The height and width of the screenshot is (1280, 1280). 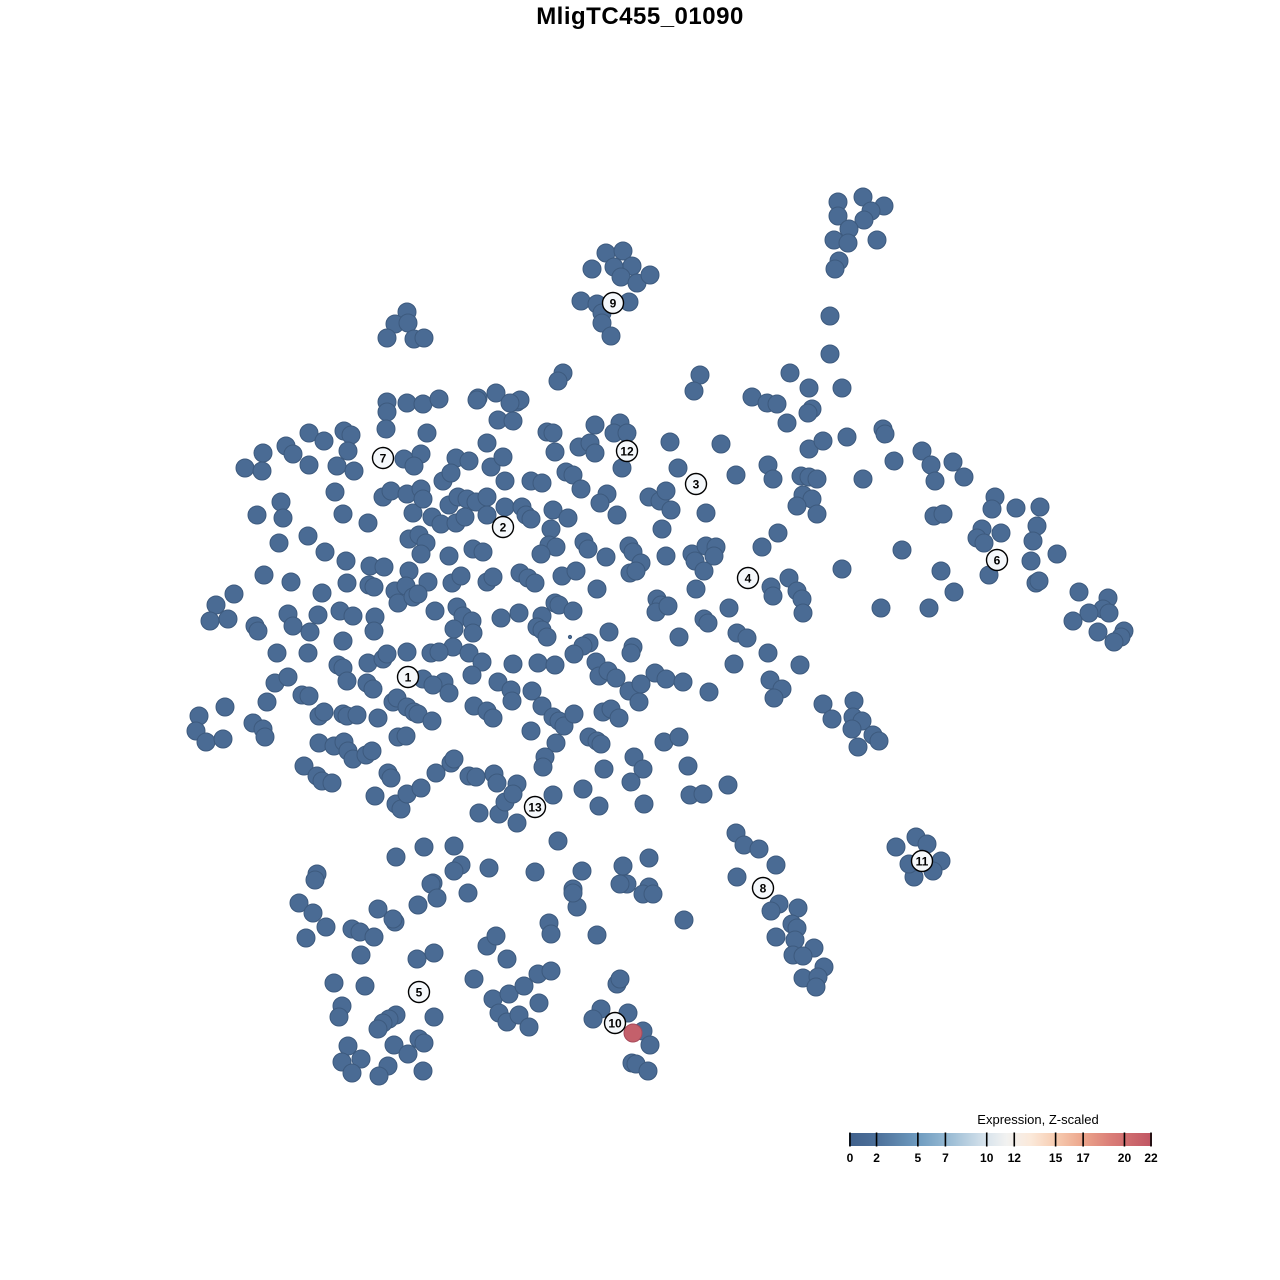 I want to click on legend-tick-label: 10, so click(x=987, y=1158).